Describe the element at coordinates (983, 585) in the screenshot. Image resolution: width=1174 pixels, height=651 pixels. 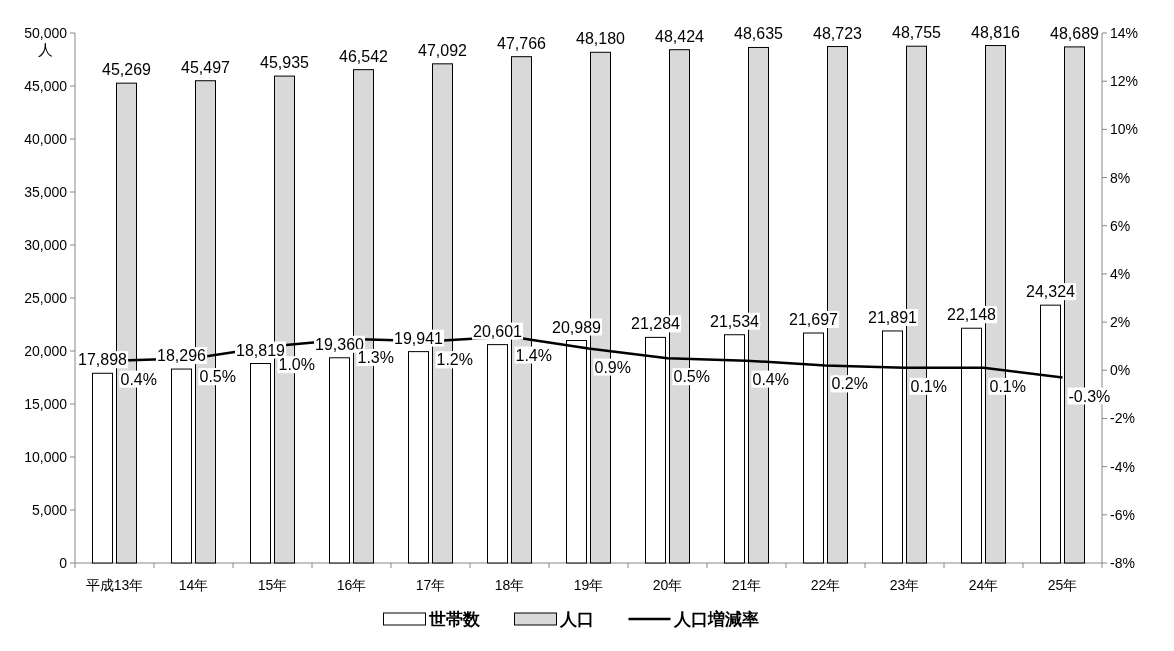
I see `x-tick-label: 24年` at that location.